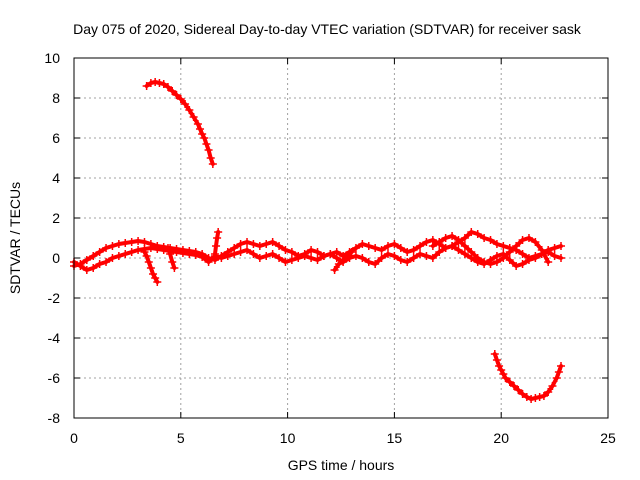 This screenshot has height=480, width=640. Describe the element at coordinates (288, 438) in the screenshot. I see `x-tick-label: 10` at that location.